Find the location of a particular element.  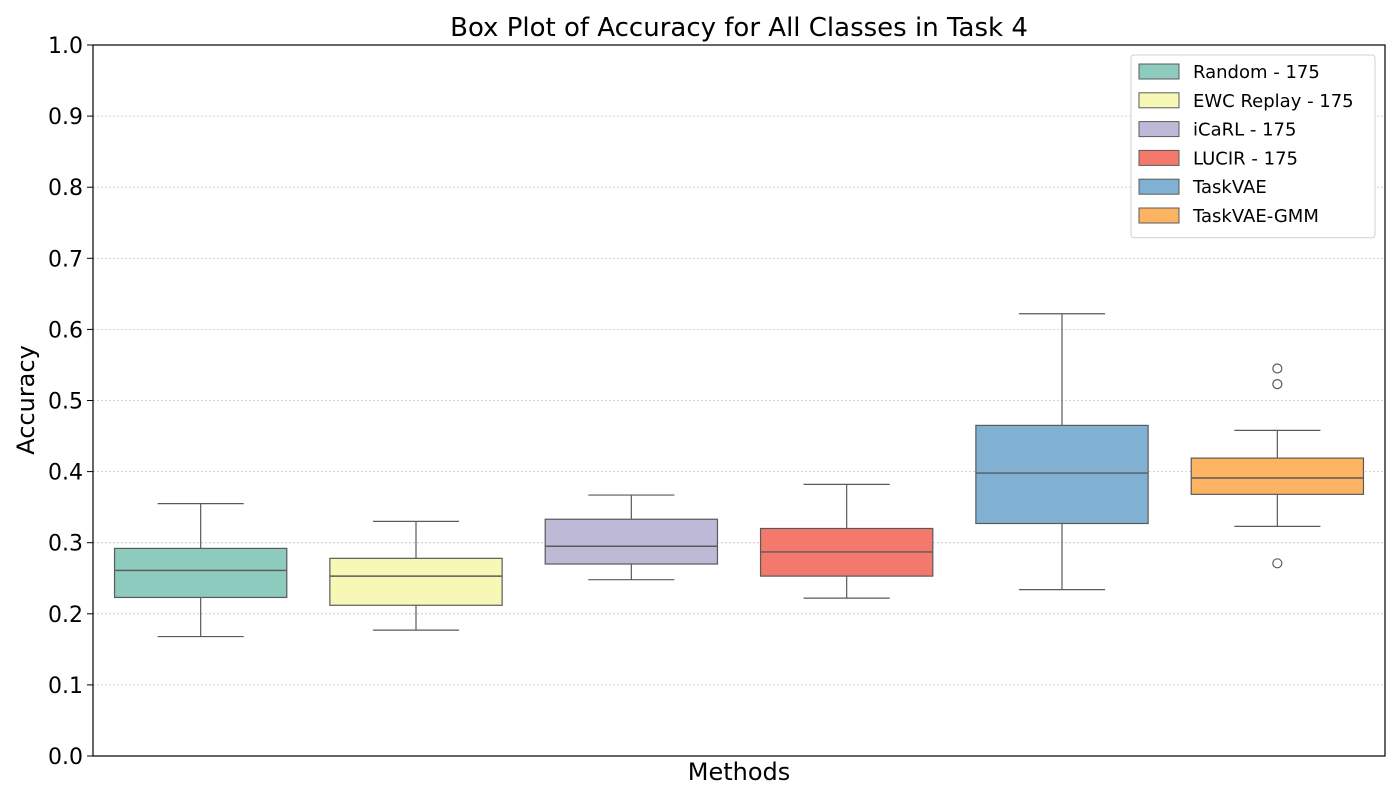

y-axis: 0.0 0.1 0.2 0.3 0.4 0.5 0.6 0.7 0.8 0.9 1.0 is located at coordinates (70, 402).